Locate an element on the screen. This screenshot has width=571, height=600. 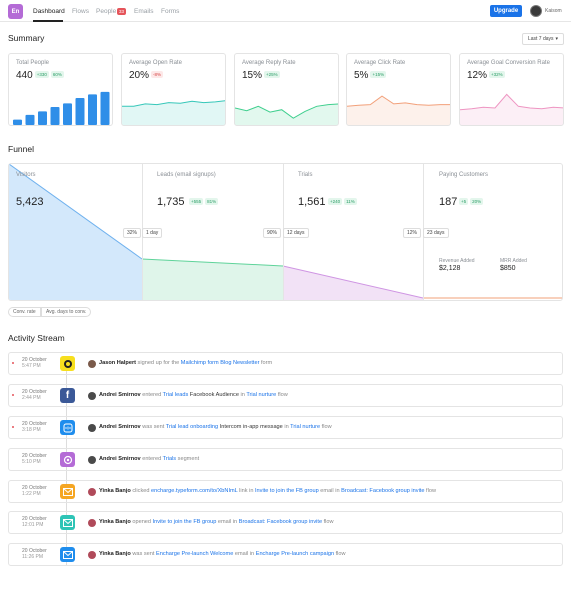
activity-text-part: entered is located at coordinates (151, 459).